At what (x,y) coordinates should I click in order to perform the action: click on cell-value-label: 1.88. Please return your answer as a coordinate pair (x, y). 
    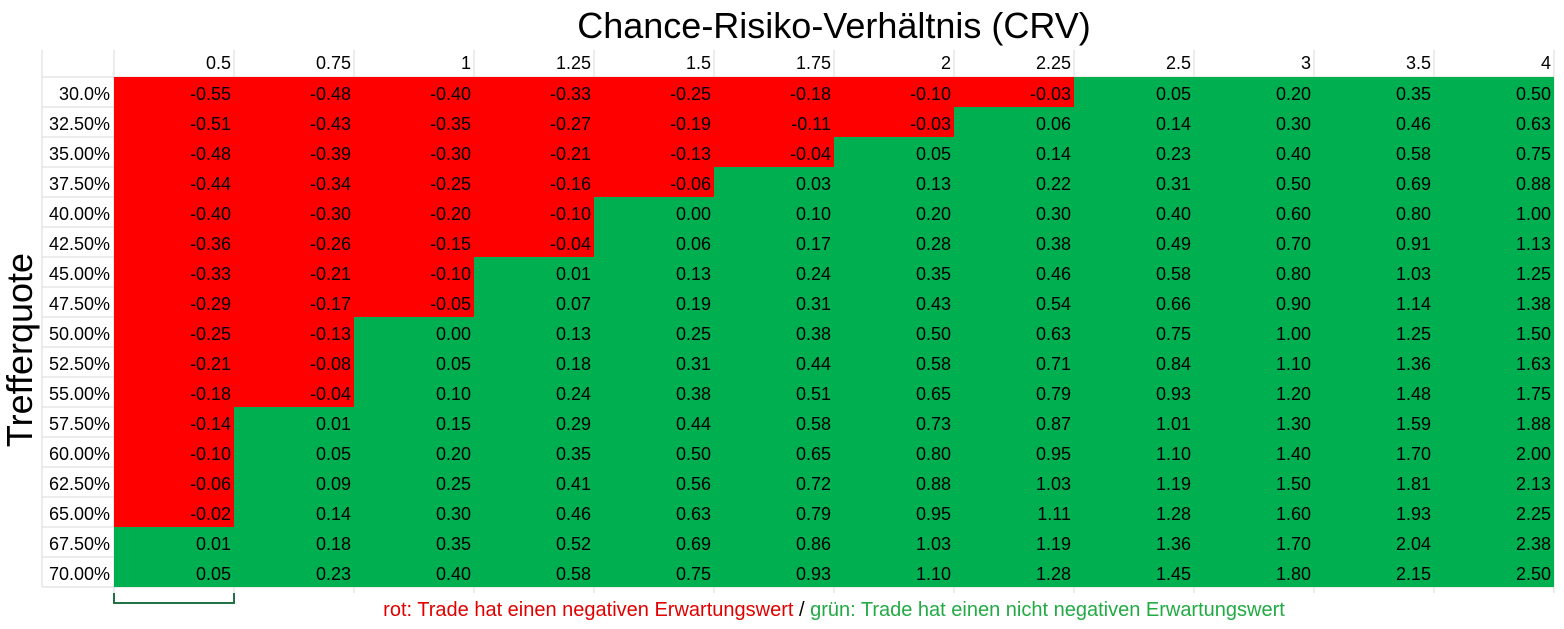
    Looking at the image, I should click on (1533, 424).